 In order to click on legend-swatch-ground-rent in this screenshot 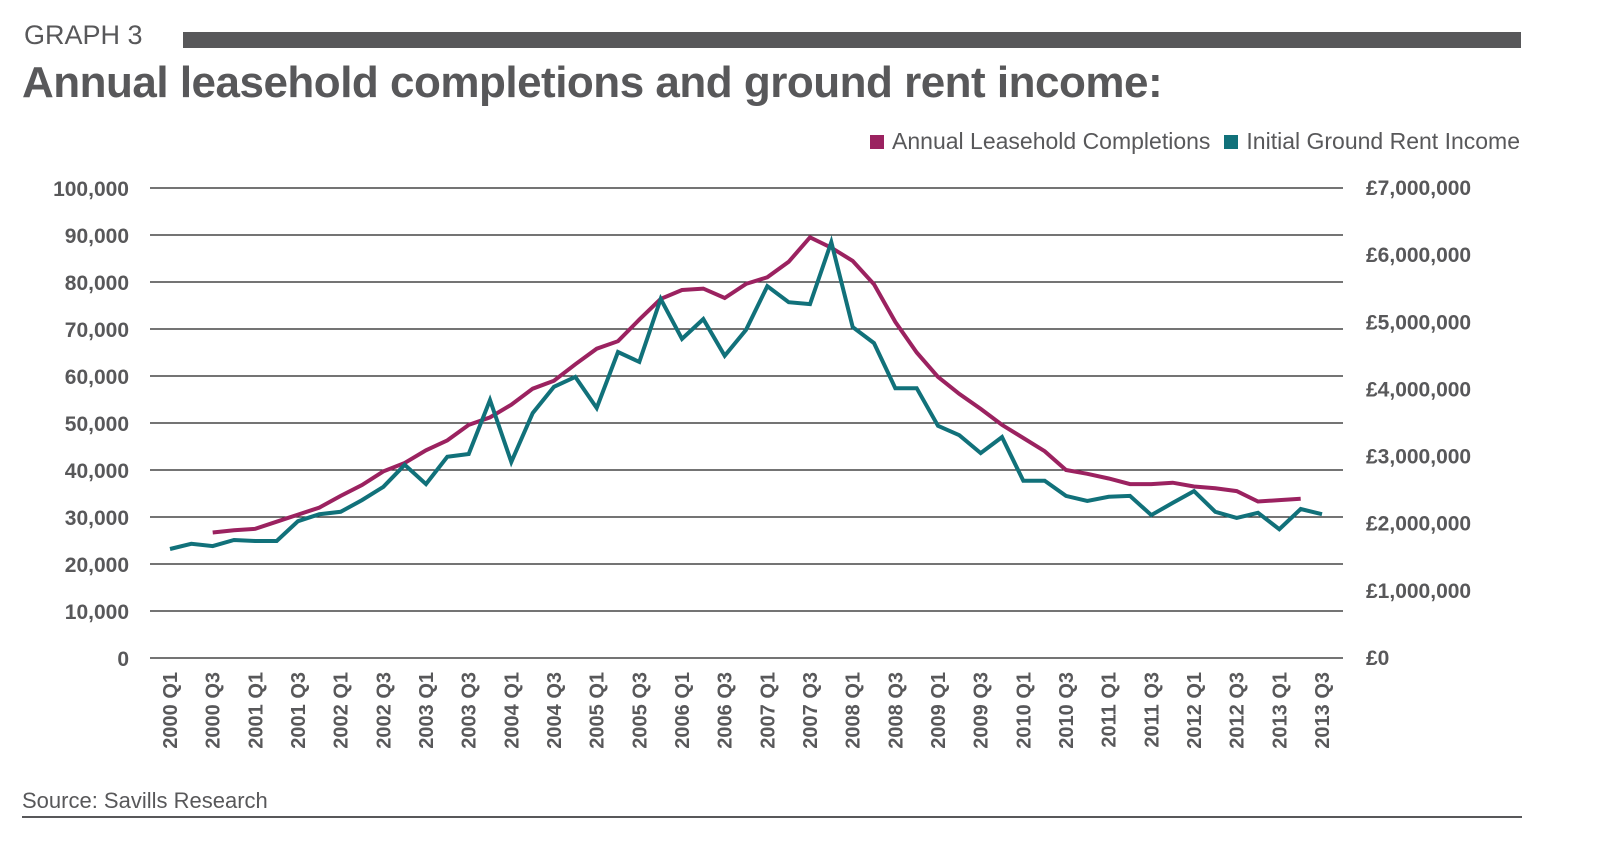, I will do `click(1231, 141)`.